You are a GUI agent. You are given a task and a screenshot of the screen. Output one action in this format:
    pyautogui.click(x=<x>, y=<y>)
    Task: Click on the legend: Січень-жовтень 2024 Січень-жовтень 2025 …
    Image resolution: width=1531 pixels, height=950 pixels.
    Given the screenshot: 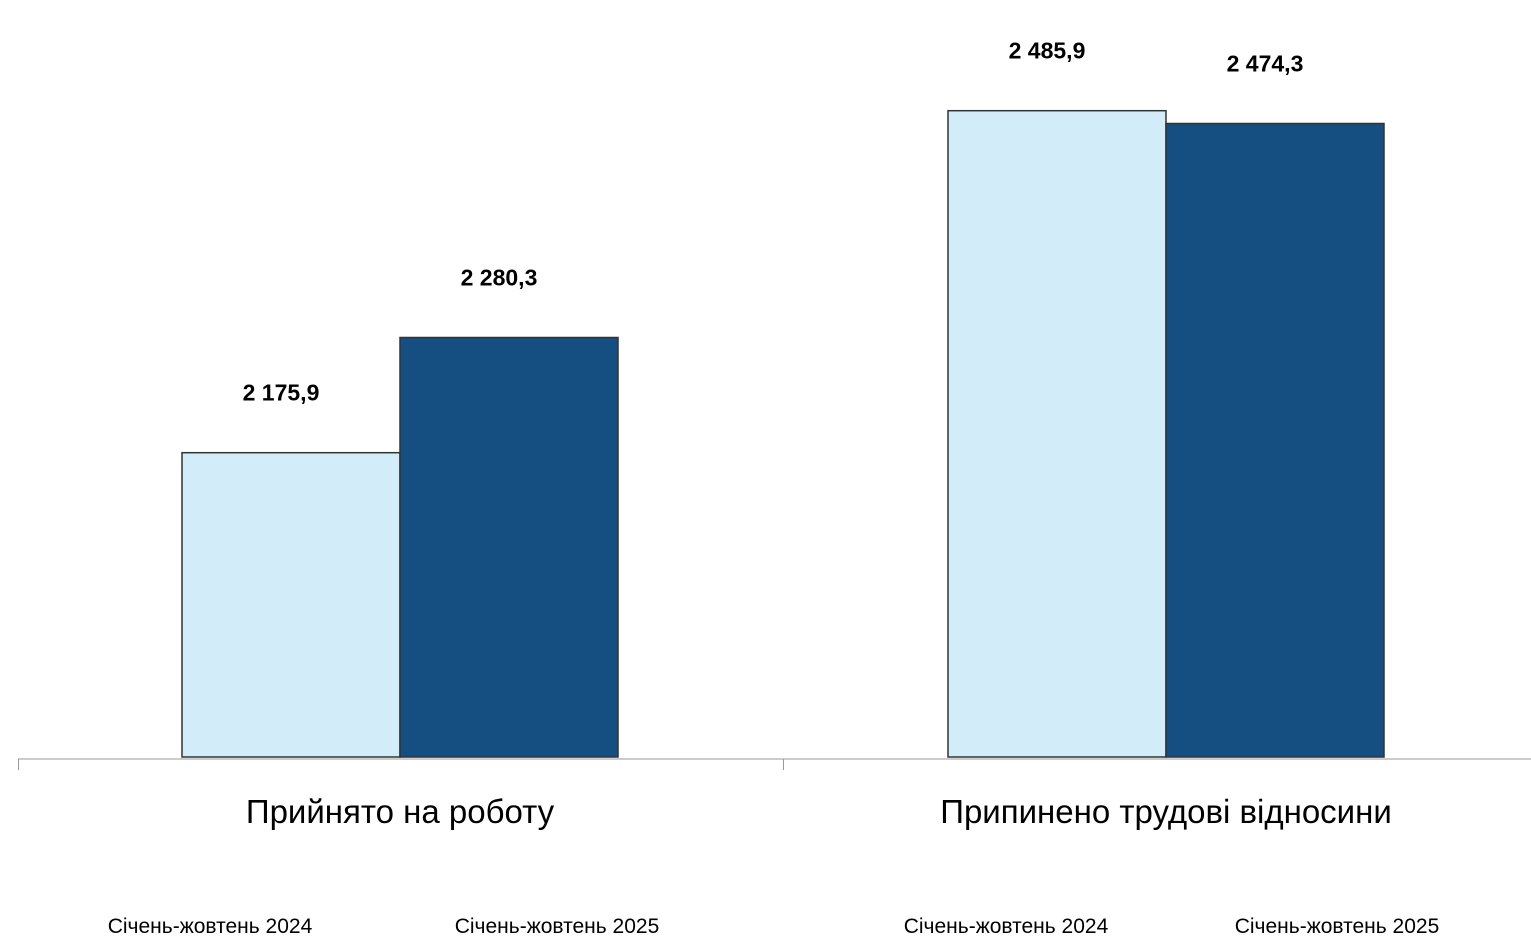 What is the action you would take?
    pyautogui.click(x=774, y=926)
    